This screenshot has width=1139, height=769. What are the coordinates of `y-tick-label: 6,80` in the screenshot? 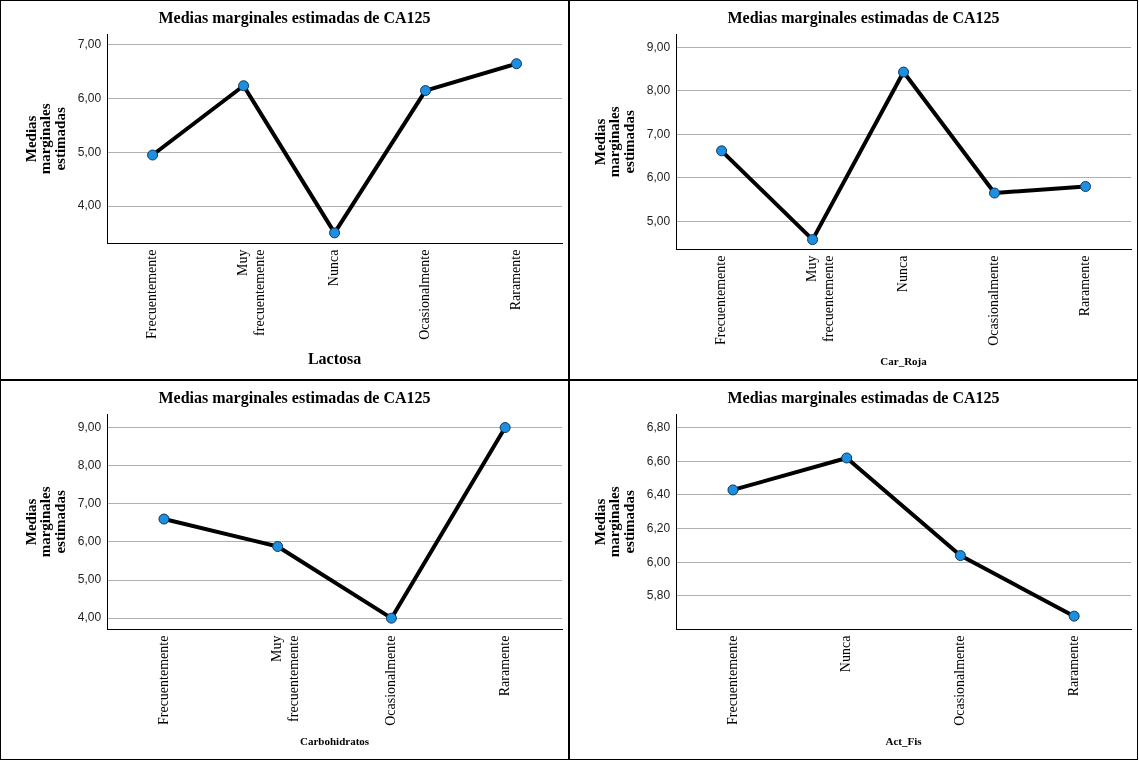 It's located at (658, 426).